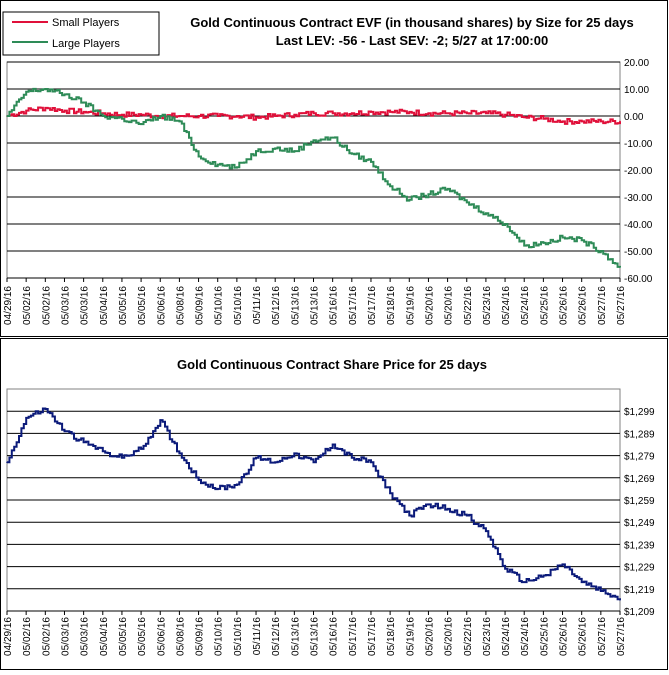 This screenshot has height=675, width=669. Describe the element at coordinates (639, 612) in the screenshot. I see `y-tick-label: $1,209` at that location.